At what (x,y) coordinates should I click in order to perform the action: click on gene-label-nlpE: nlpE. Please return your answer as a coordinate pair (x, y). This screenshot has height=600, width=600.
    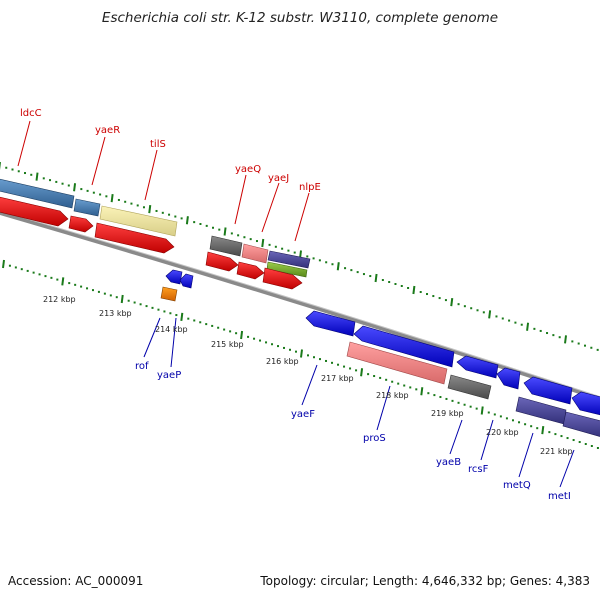
    Looking at the image, I should click on (310, 187).